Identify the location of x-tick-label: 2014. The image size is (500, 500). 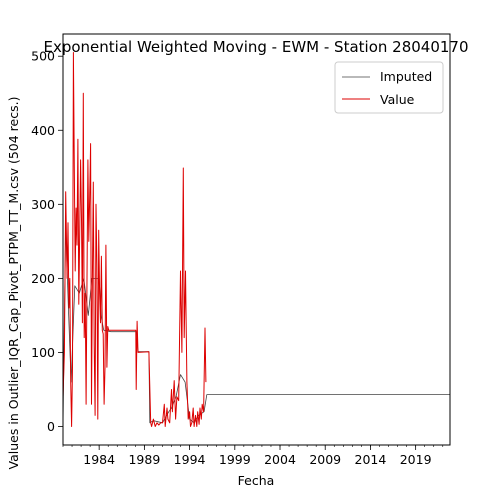
(371, 459).